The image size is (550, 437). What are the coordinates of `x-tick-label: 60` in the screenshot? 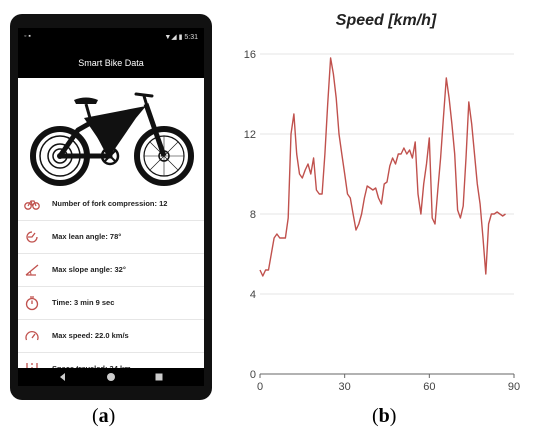 It's located at (429, 387).